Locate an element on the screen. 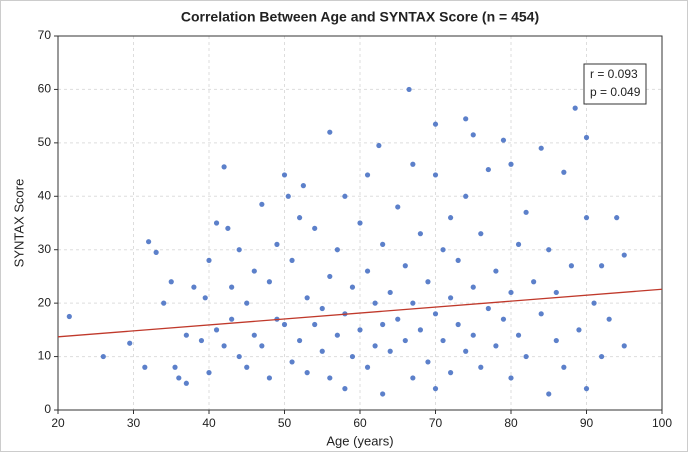  y-tick-label: 0 is located at coordinates (47, 409).